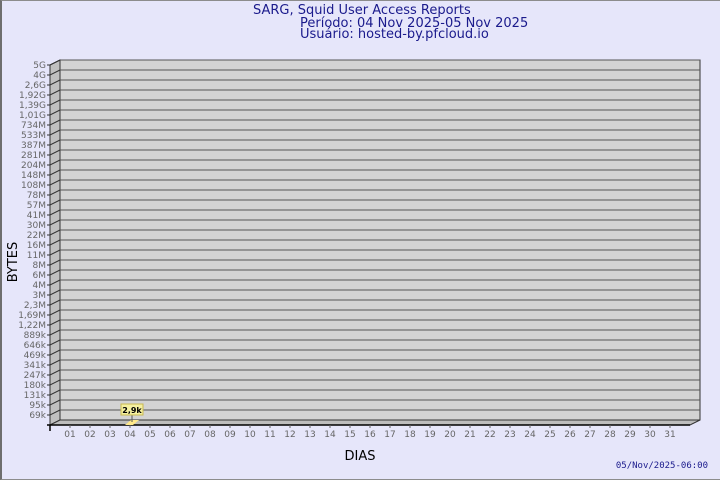 The image size is (720, 480). I want to click on y-tick-label: 204M, so click(33, 166).